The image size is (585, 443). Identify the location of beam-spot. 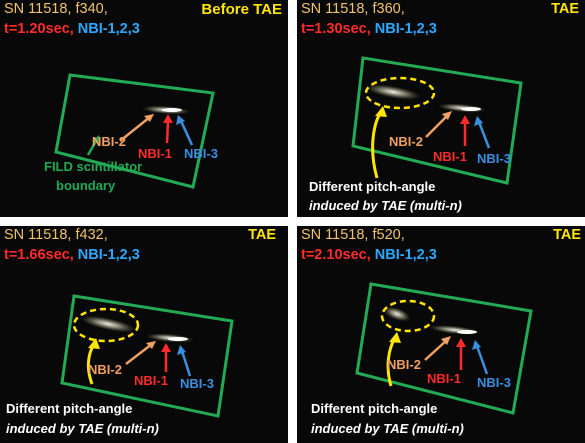
(455, 330).